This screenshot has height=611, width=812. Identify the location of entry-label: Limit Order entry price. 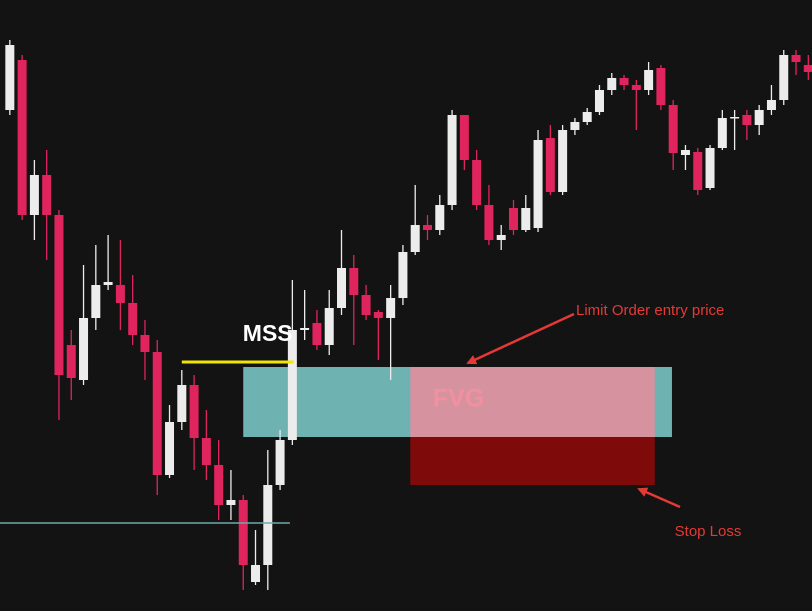
(650, 310).